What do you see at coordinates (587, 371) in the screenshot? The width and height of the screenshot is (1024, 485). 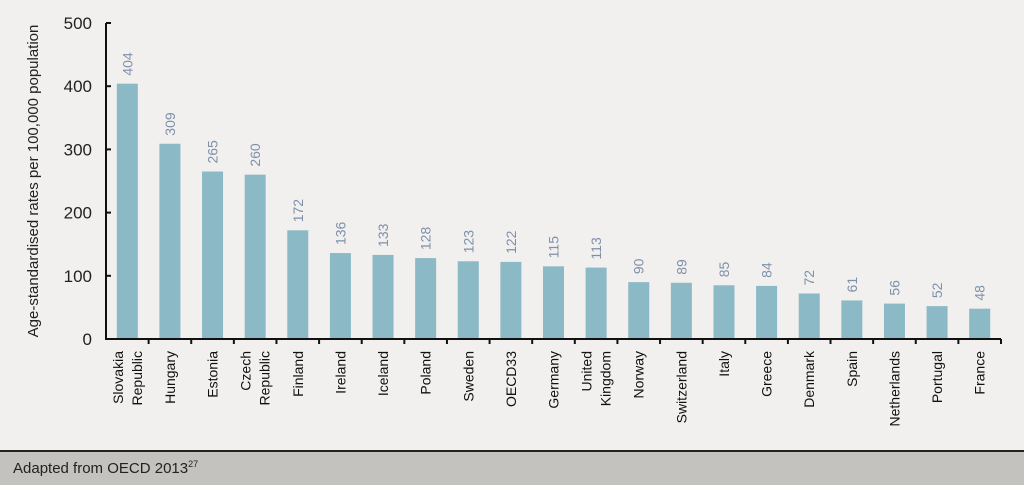 I see `x-tick-label: United` at bounding box center [587, 371].